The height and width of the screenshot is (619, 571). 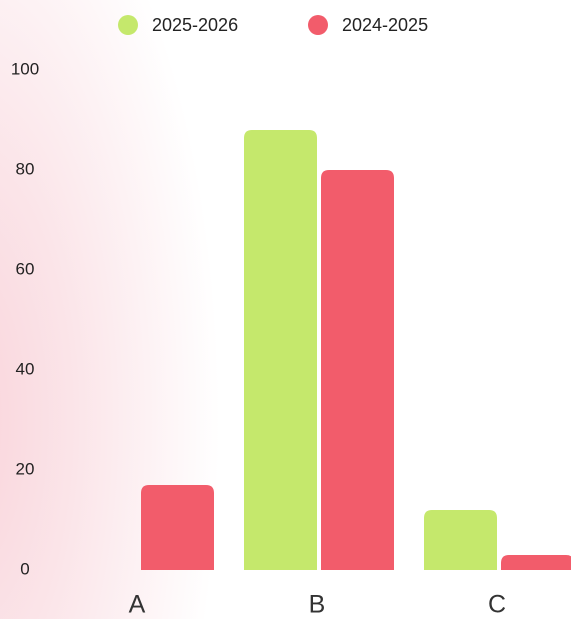 What do you see at coordinates (385, 25) in the screenshot?
I see `legend-label: 2024-2025` at bounding box center [385, 25].